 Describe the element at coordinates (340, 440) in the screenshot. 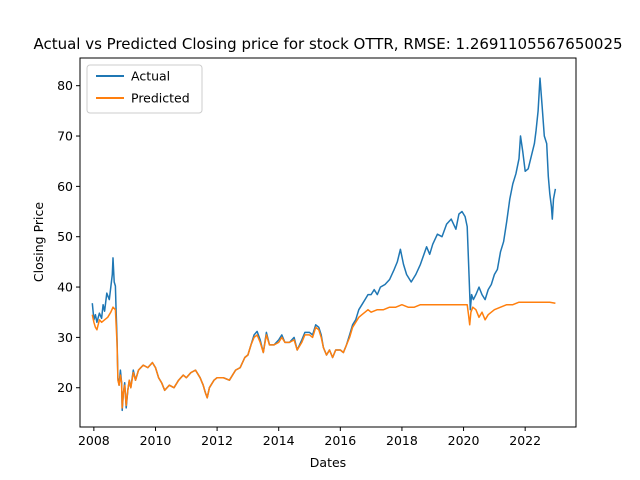

I see `x-tick-label: 2016` at that location.